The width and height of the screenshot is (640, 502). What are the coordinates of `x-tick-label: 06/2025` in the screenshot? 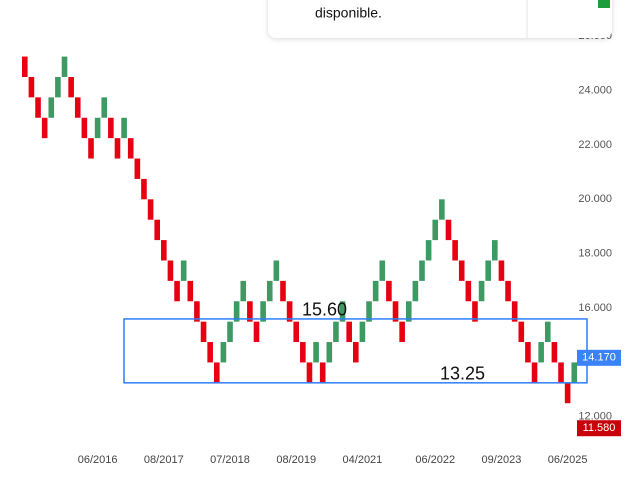 It's located at (568, 460).